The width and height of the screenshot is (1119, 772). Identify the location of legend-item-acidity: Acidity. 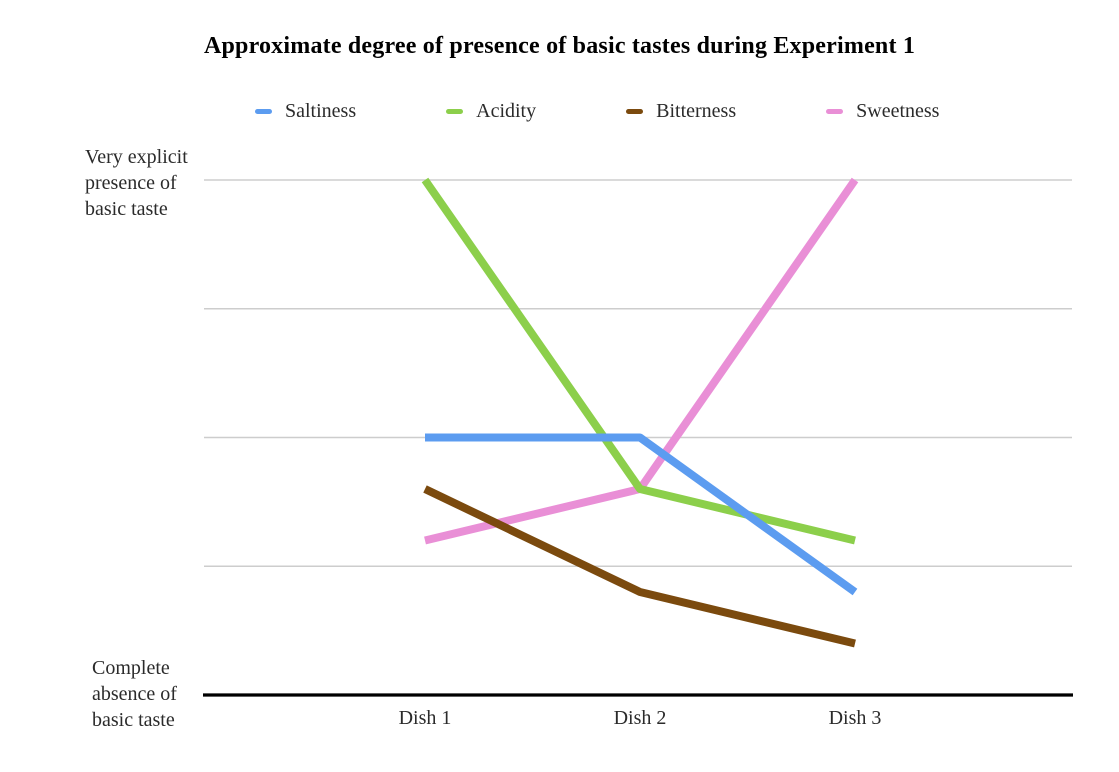
(491, 111).